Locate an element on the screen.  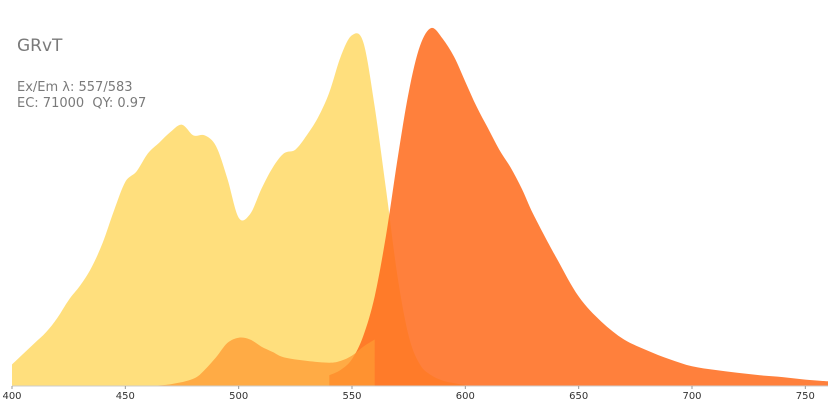
extinction-quantum-yield: EC: 71000 QY: 0.97 is located at coordinates (82, 103).